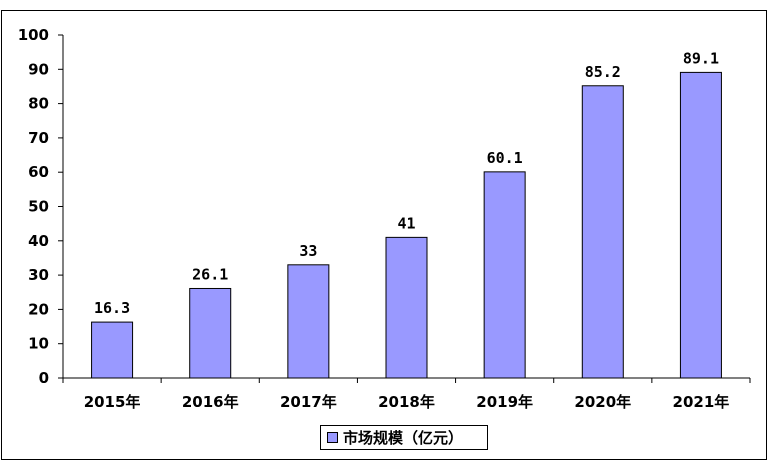  I want to click on data-label: 16.3, so click(112, 308).